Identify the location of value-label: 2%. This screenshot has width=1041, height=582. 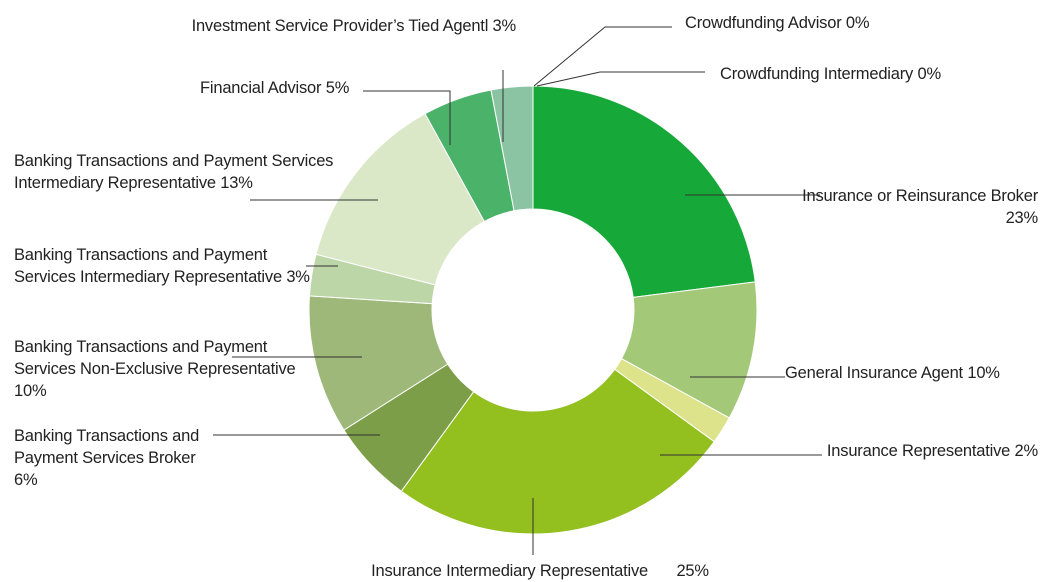
(1026, 451).